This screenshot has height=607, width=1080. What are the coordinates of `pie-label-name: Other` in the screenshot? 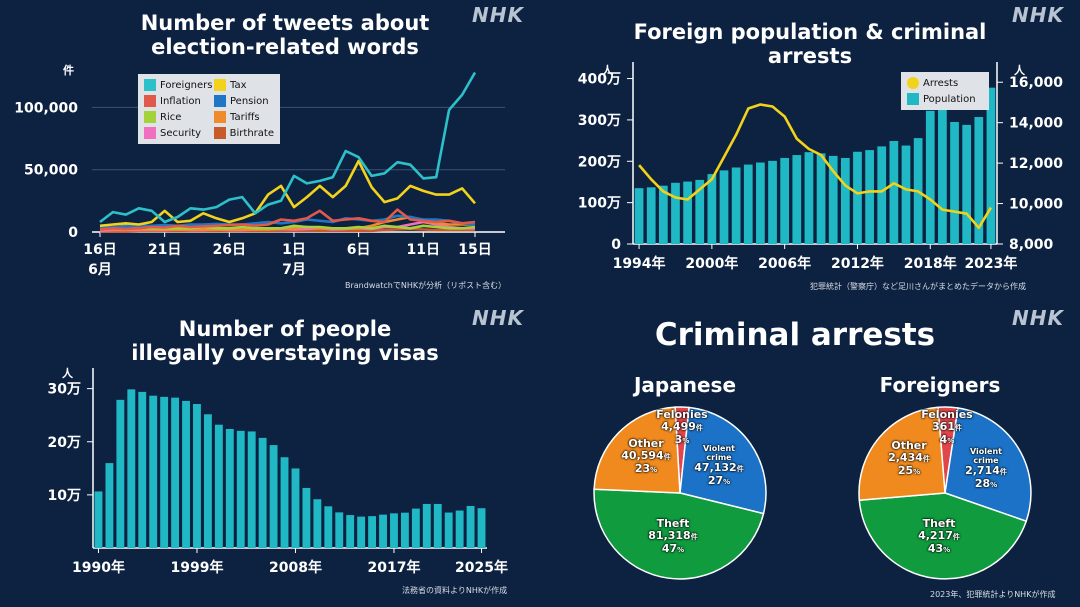 It's located at (646, 443).